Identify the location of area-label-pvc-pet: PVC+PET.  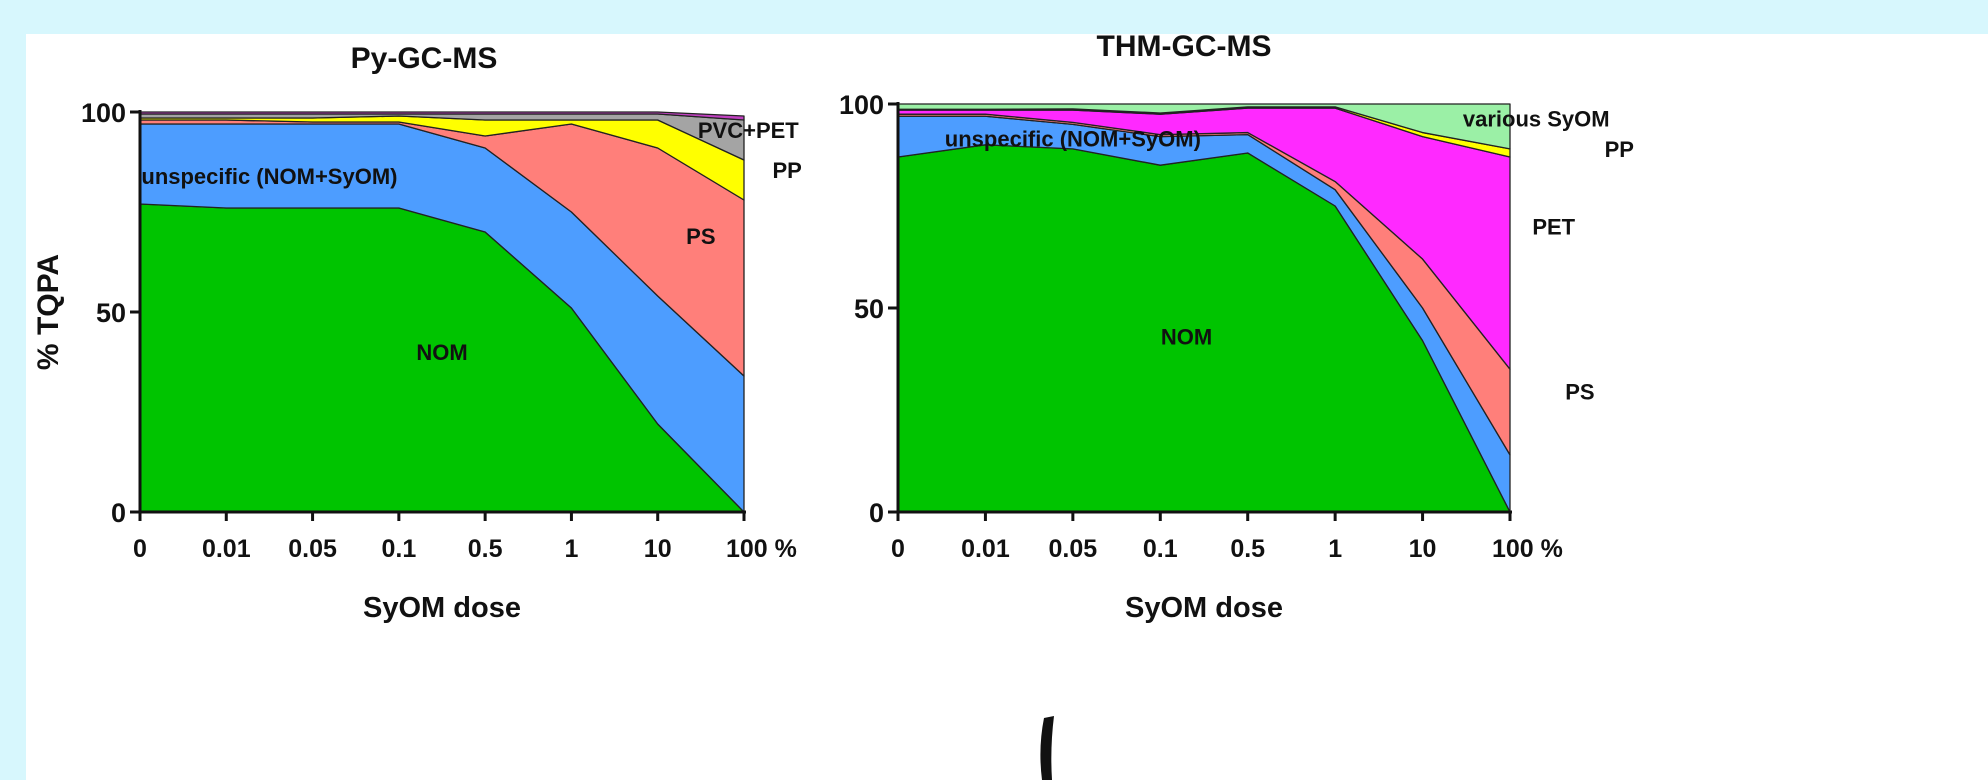
(748, 130).